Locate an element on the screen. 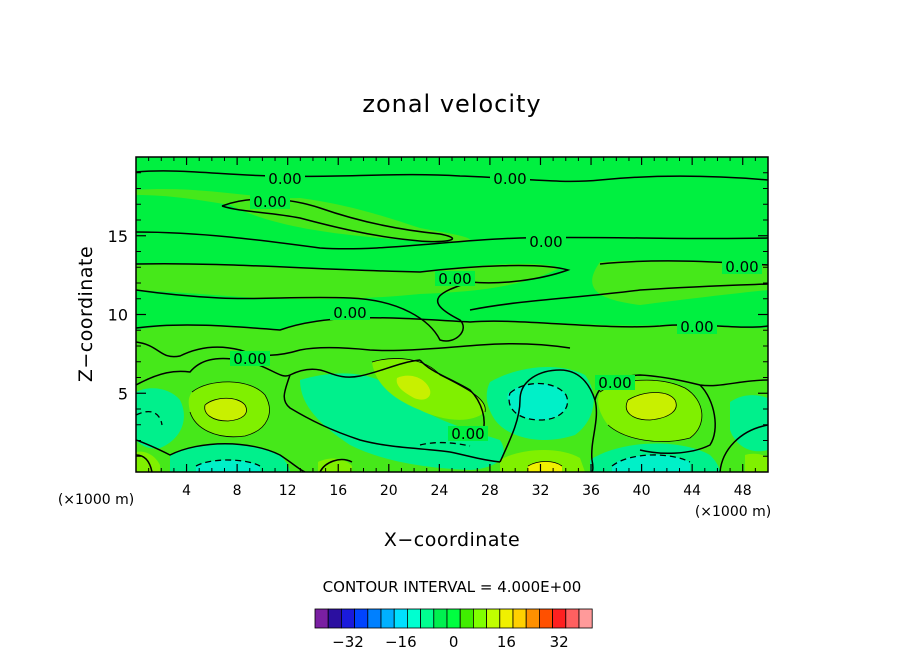 This screenshot has height=654, width=904. contour-fill-cyan-center is located at coordinates (402, 421).